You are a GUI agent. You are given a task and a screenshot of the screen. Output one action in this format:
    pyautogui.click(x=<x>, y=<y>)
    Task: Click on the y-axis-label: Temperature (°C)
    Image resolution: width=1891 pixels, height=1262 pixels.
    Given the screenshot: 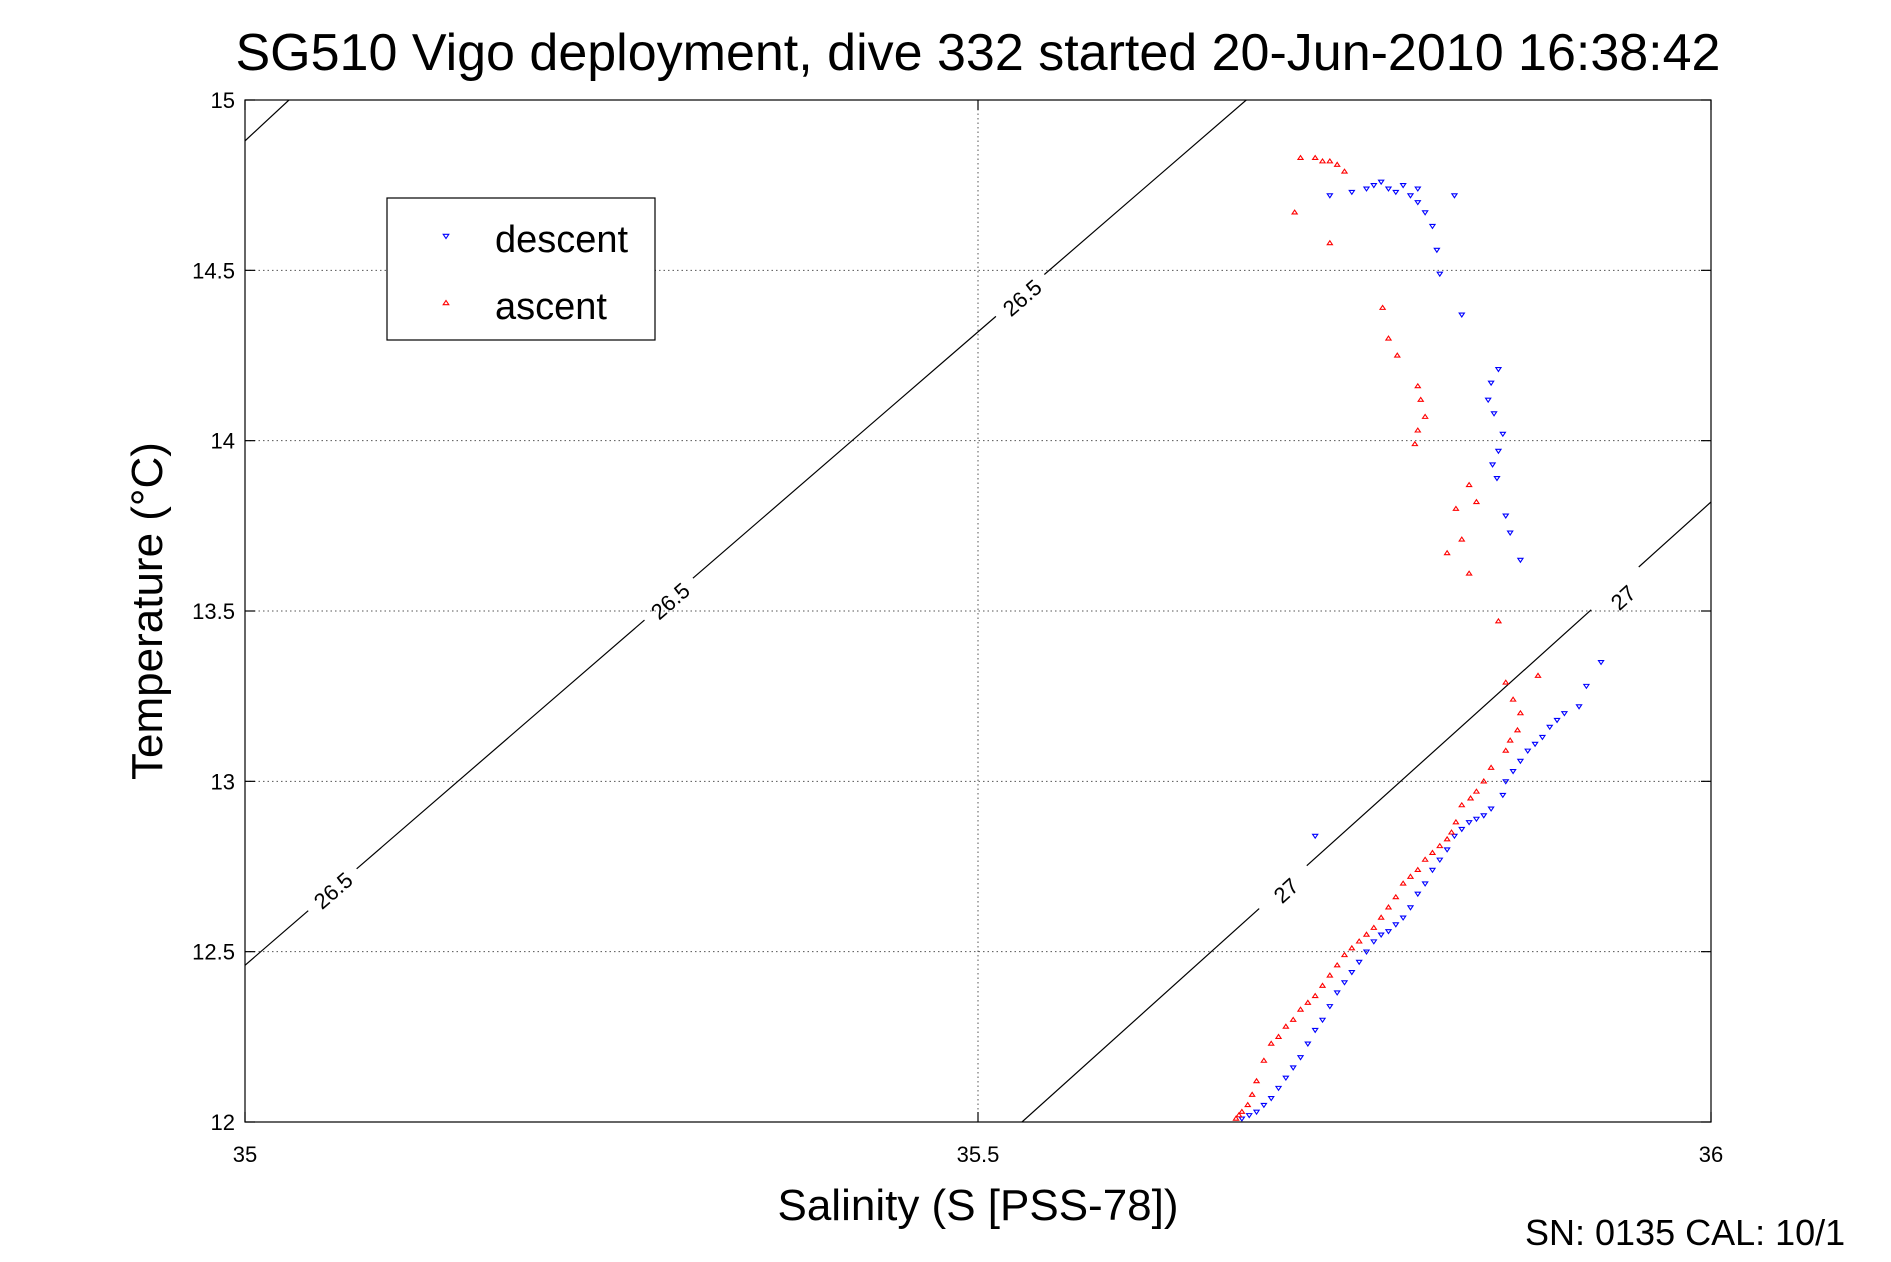 What is the action you would take?
    pyautogui.click(x=147, y=611)
    